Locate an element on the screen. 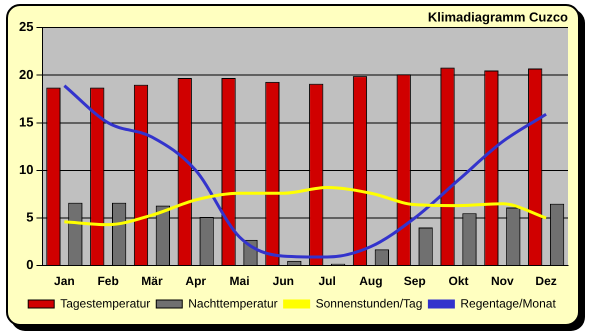  x-tick-label: Mai is located at coordinates (240, 281).